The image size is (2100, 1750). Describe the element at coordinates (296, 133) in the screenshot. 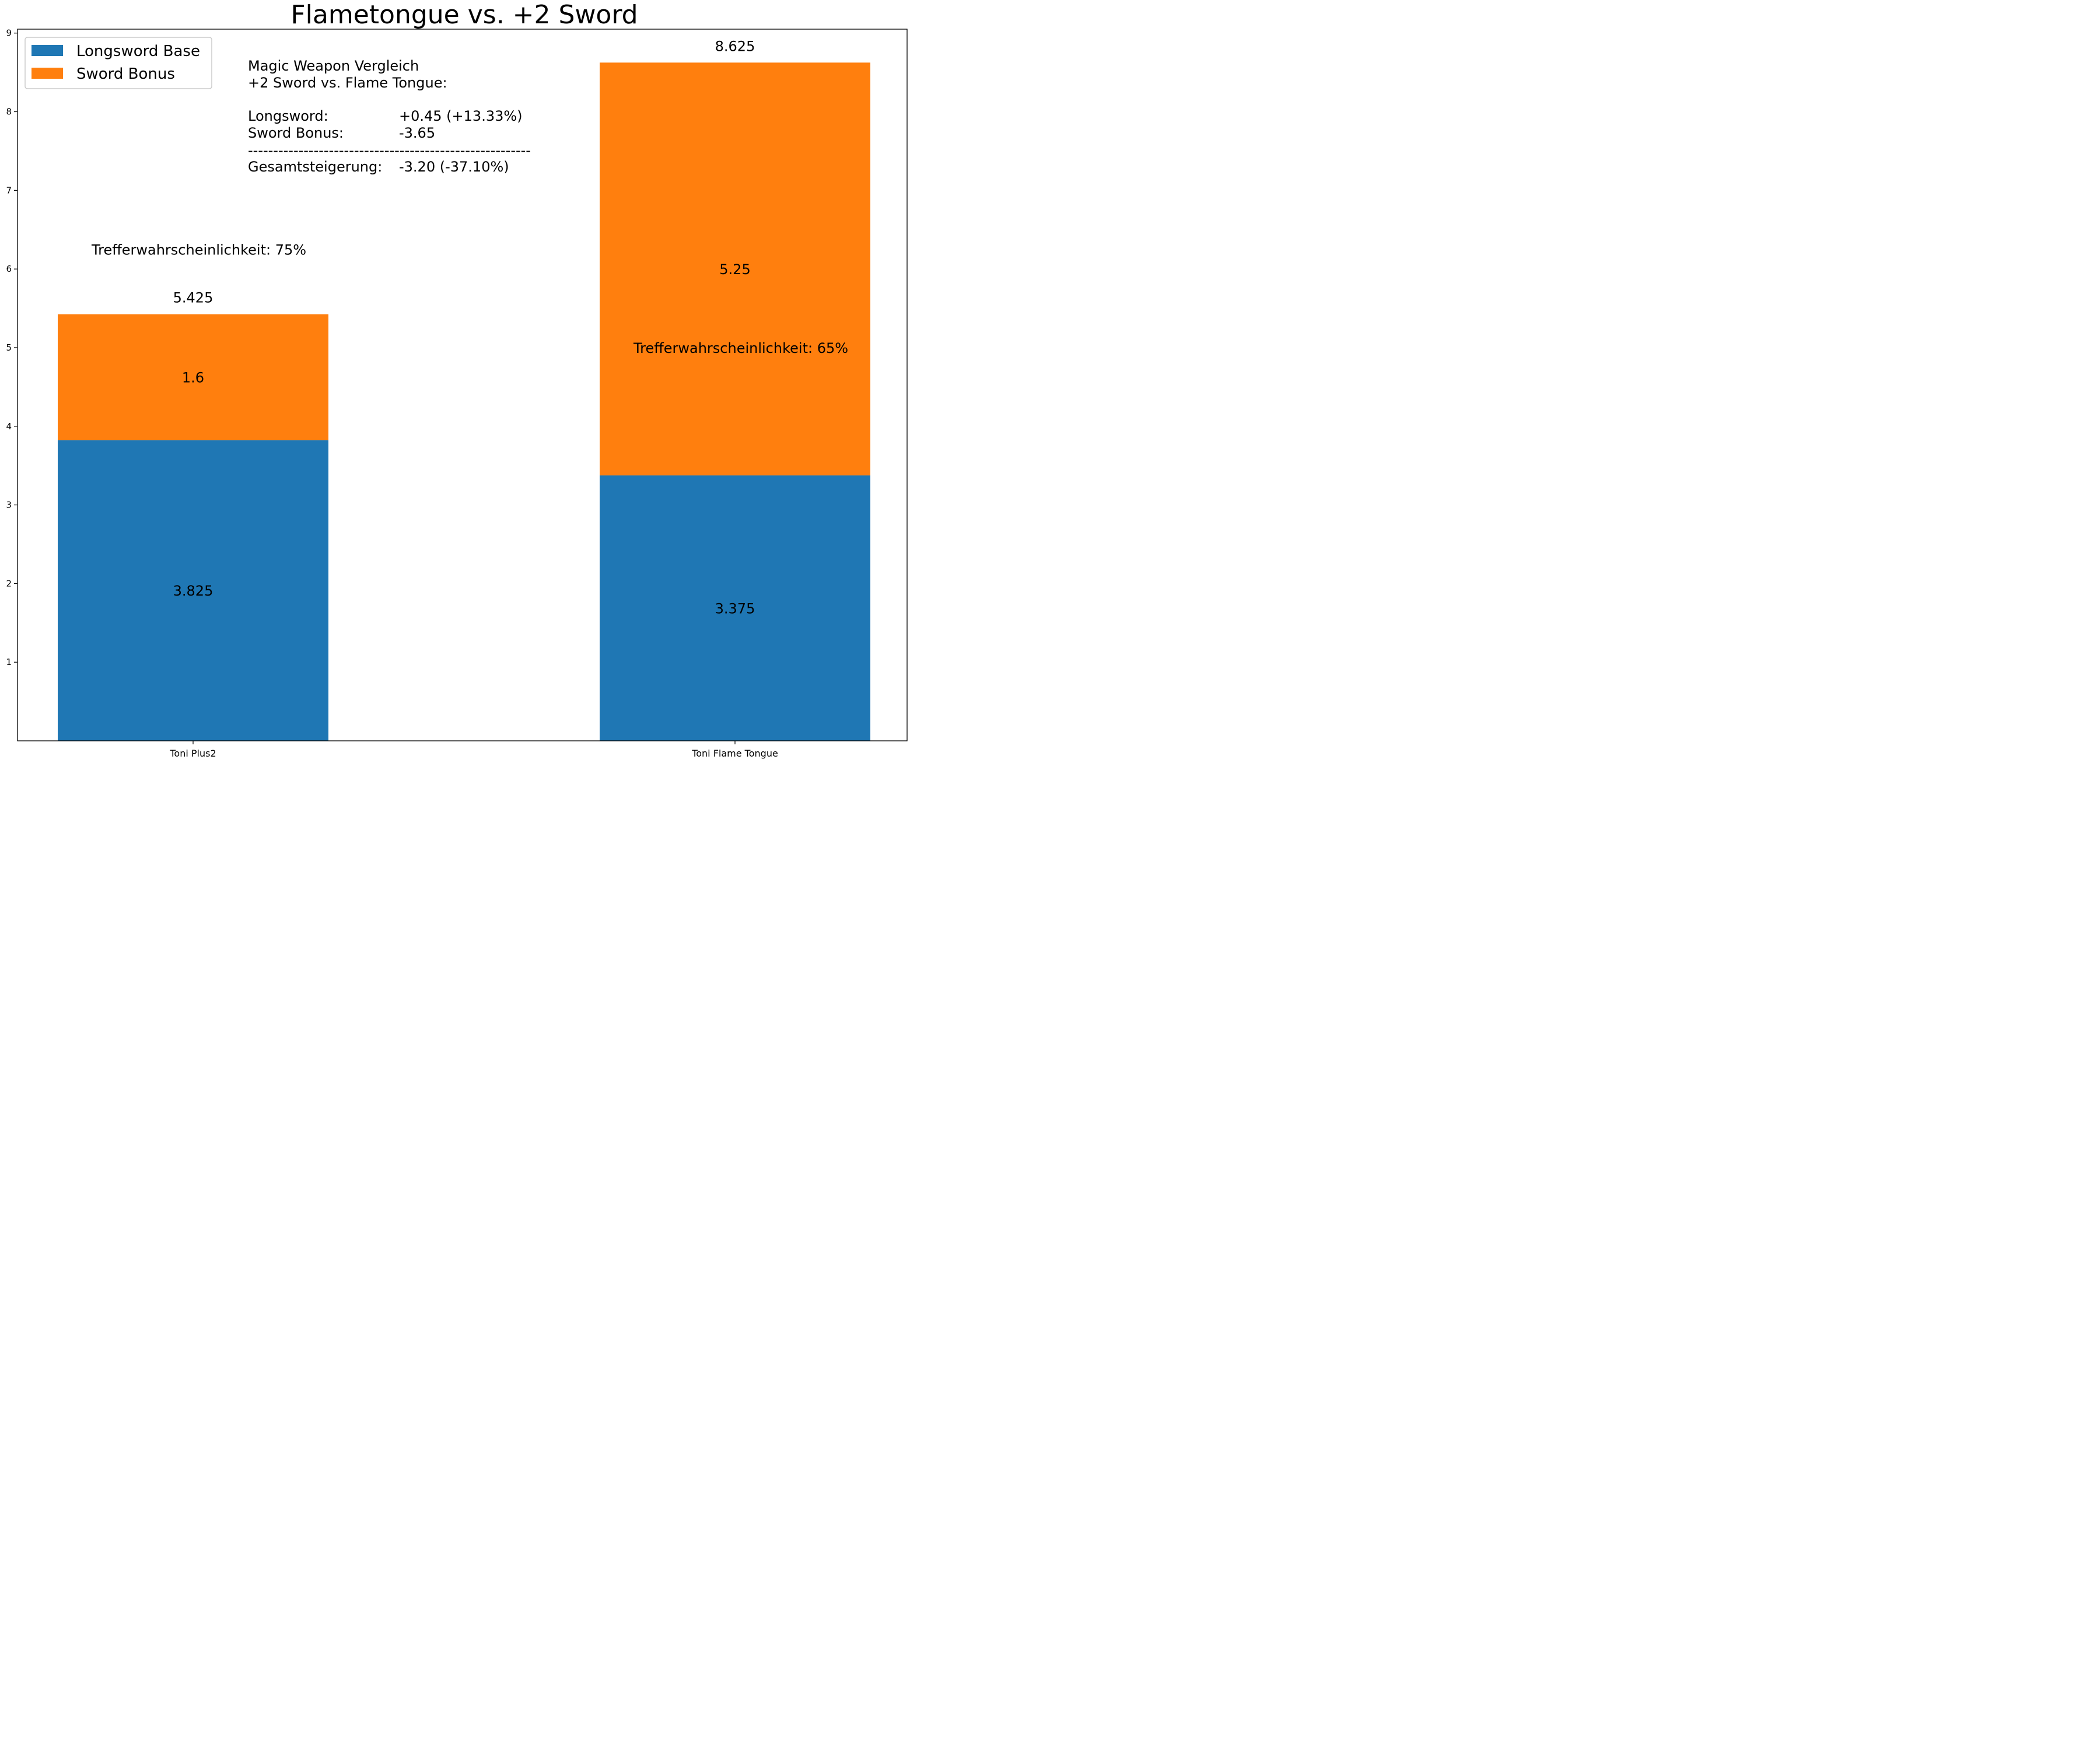

I see `annotation-line: Sword Bonus:` at that location.